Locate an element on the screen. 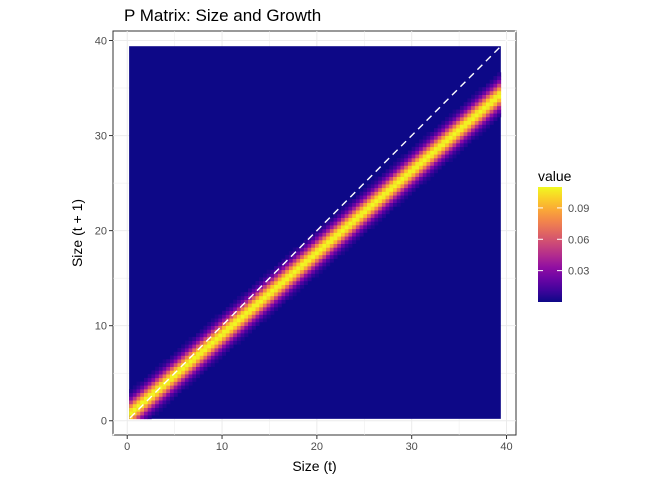 The width and height of the screenshot is (672, 480). legend-title: value is located at coordinates (555, 176).